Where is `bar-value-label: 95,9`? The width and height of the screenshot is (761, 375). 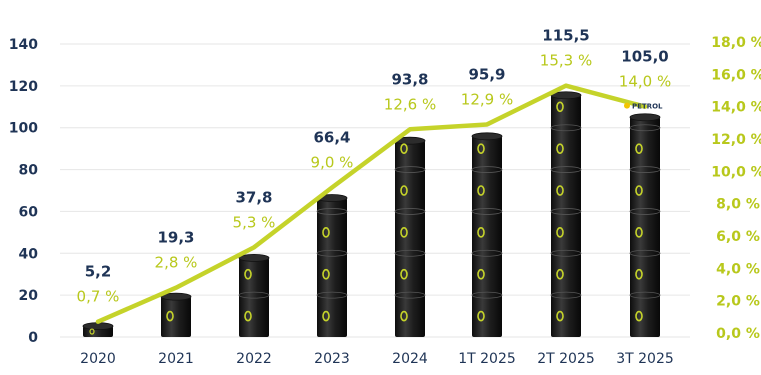
bar-value-label: 95,9 is located at coordinates (486, 74).